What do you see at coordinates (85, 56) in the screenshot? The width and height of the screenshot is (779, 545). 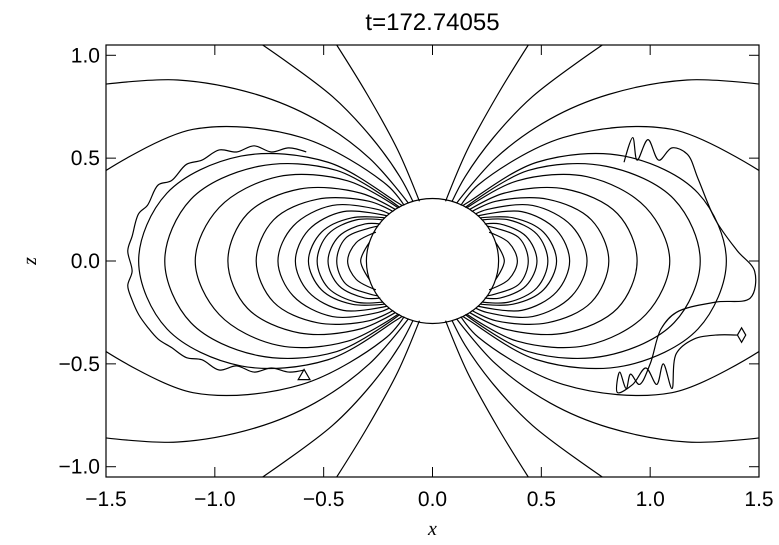 I see `y-tick-label: 1.0` at bounding box center [85, 56].